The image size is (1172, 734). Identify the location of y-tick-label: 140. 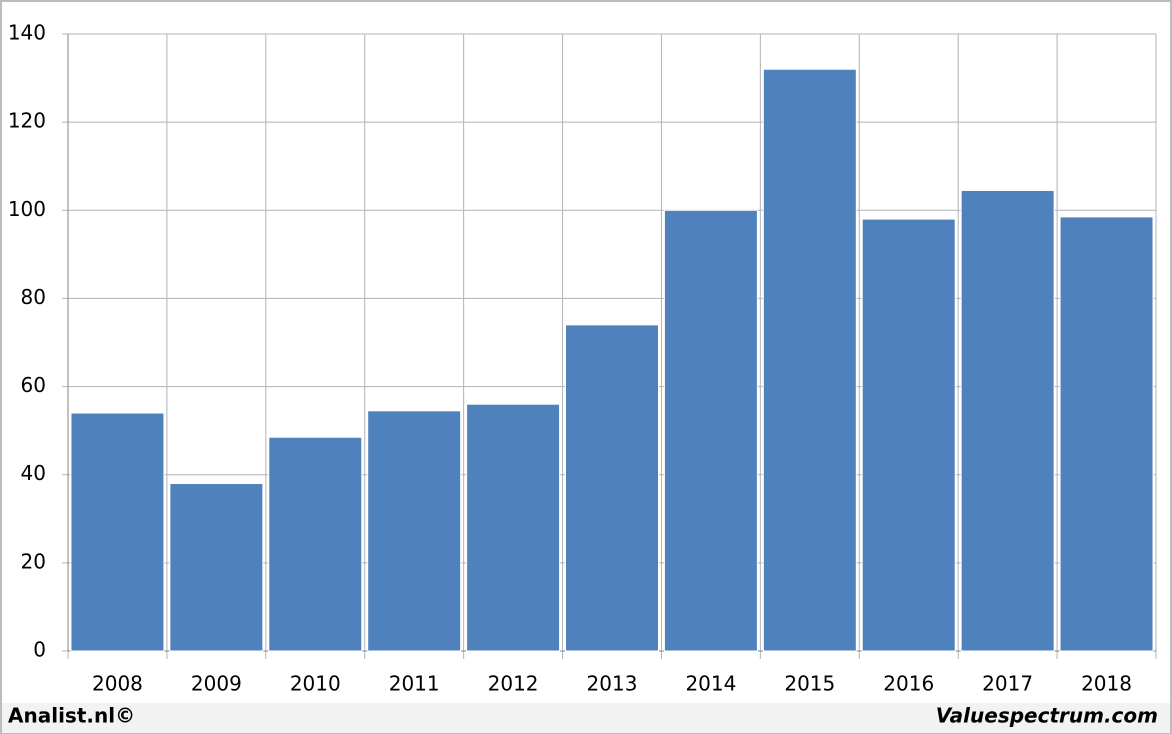
(27, 33).